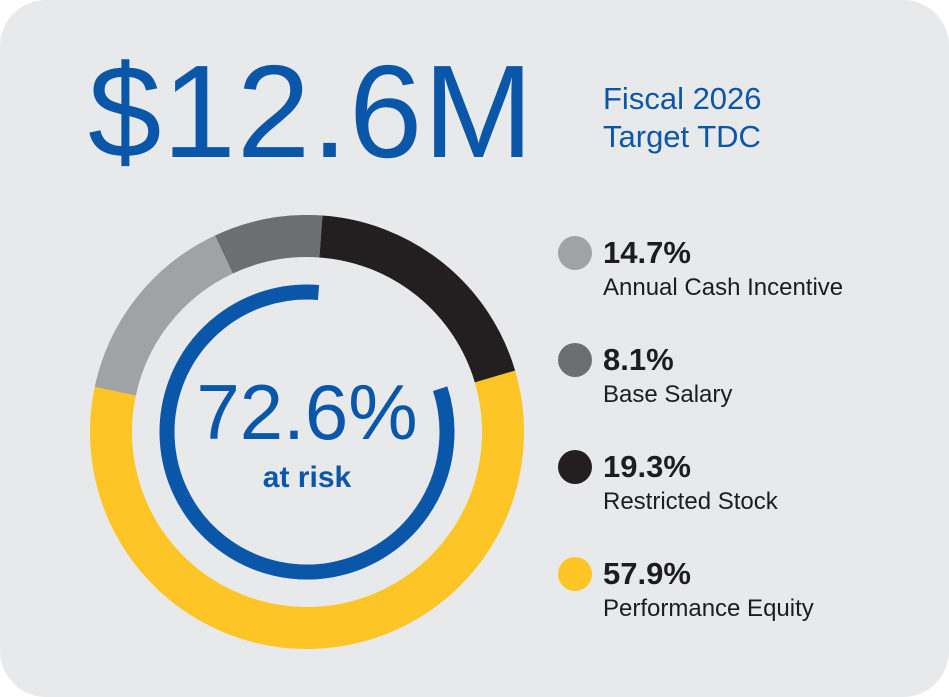 The height and width of the screenshot is (697, 949). I want to click on subtitle-line-1: Fiscal 2026, so click(682, 98).